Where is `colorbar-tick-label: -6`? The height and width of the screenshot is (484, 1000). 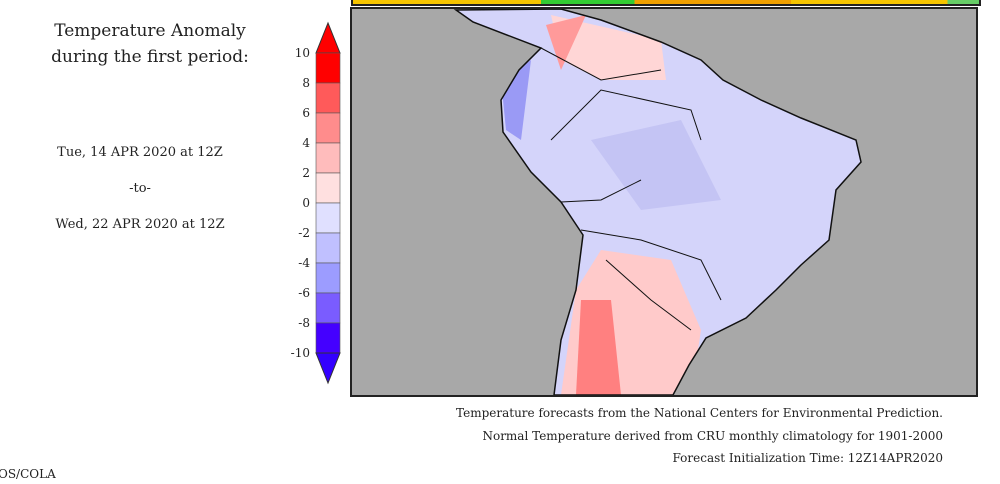 colorbar-tick-label: -6 is located at coordinates (304, 293).